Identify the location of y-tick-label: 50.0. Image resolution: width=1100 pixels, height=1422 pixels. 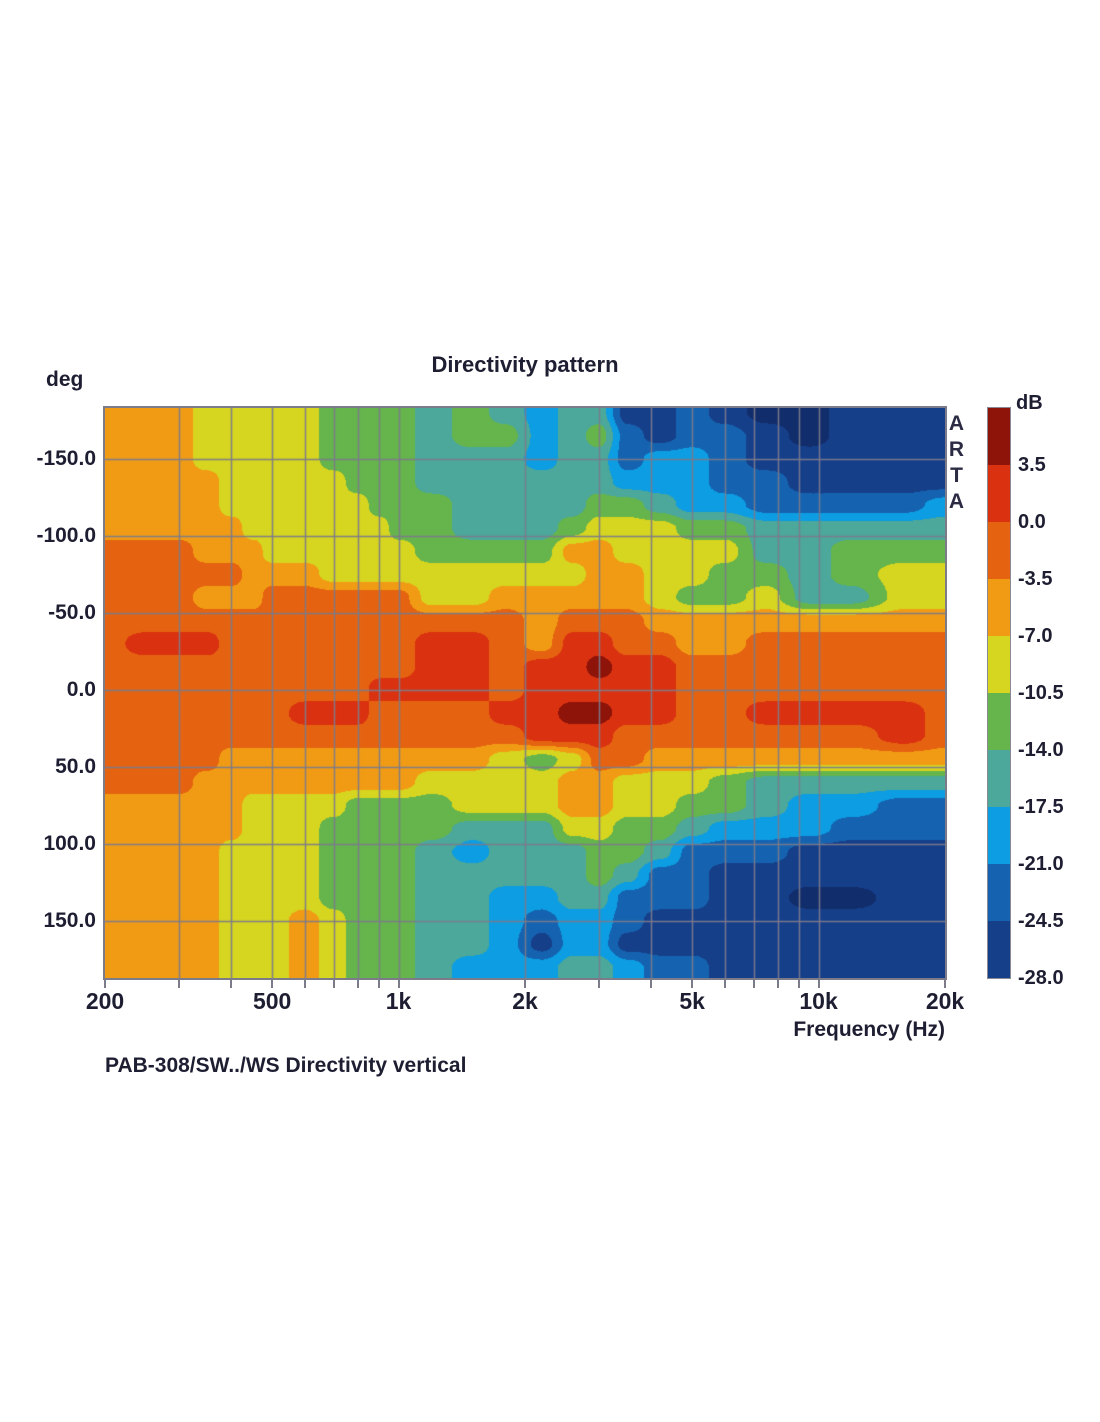
(75, 766).